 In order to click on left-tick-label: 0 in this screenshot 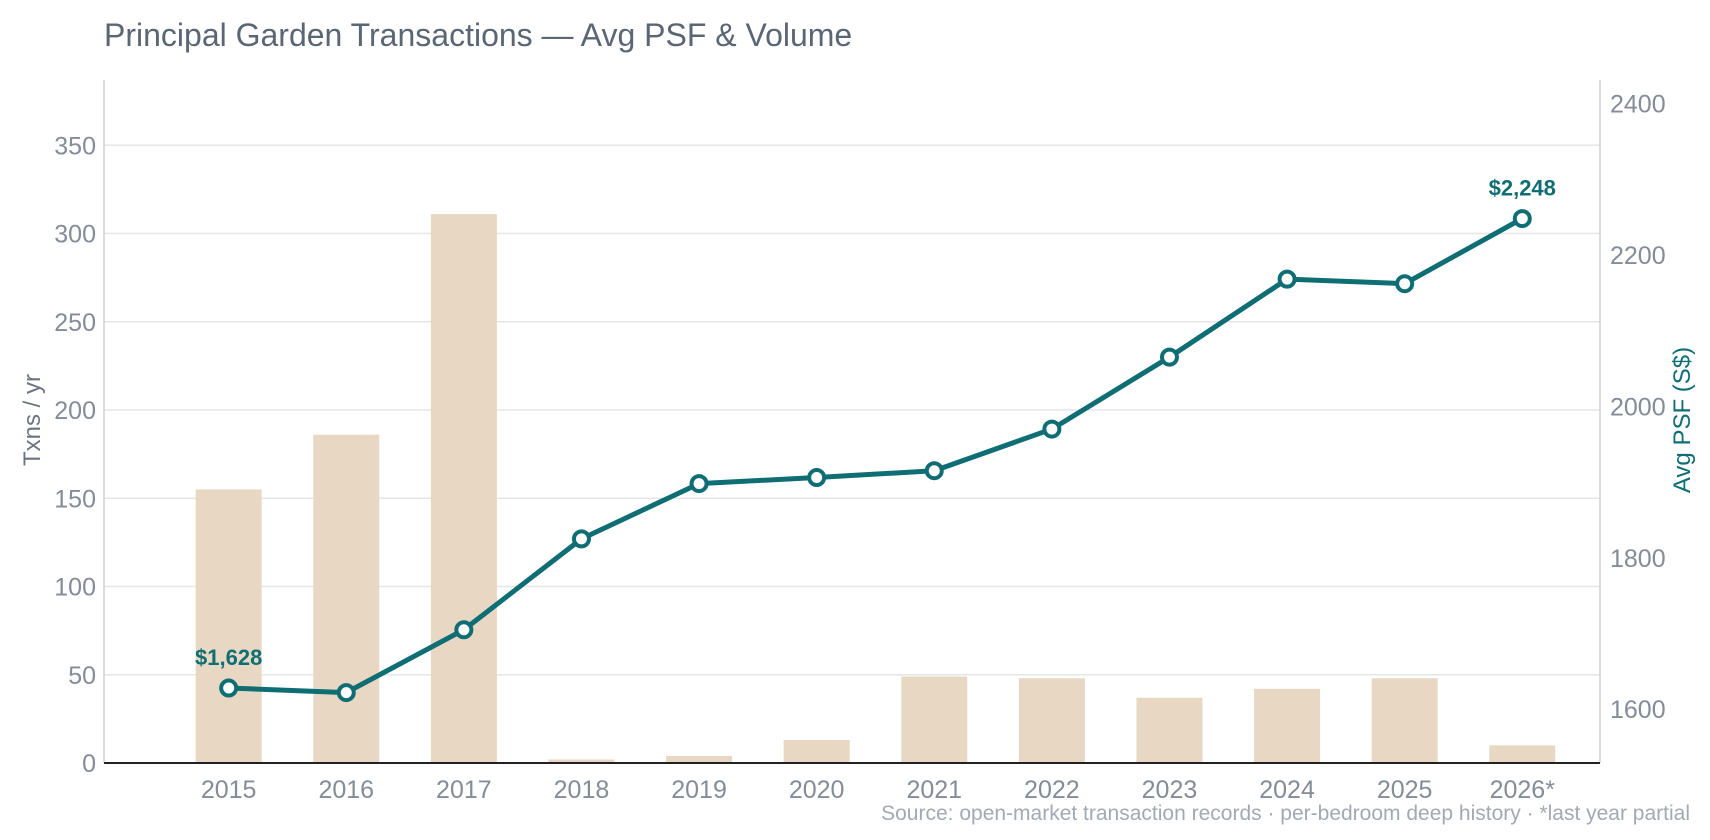, I will do `click(89, 764)`.